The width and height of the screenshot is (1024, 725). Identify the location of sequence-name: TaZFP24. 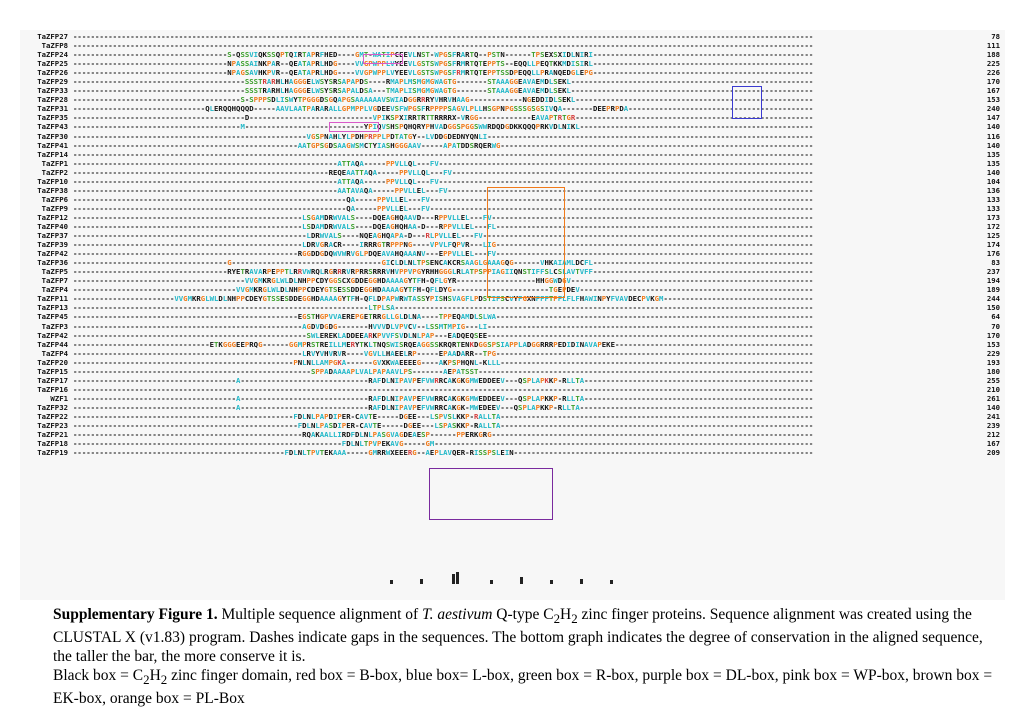
(45, 54).